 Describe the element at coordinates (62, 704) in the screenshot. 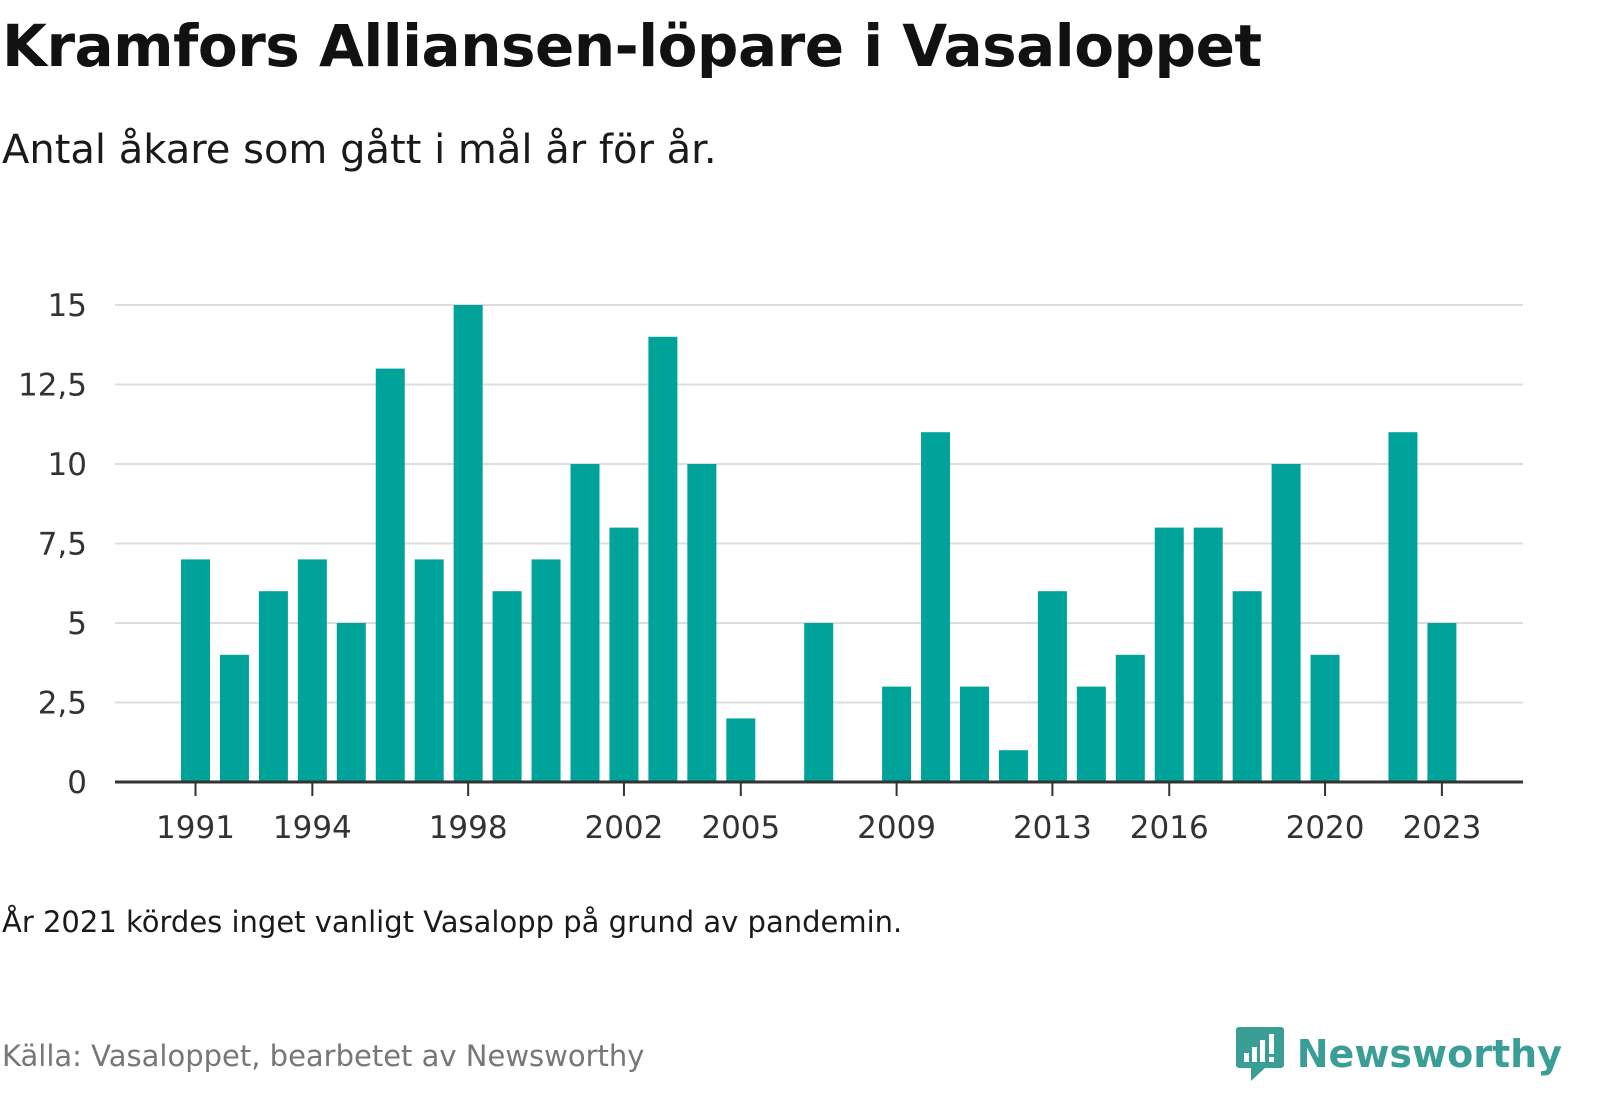

I see `y-tick-label: 2,5` at that location.